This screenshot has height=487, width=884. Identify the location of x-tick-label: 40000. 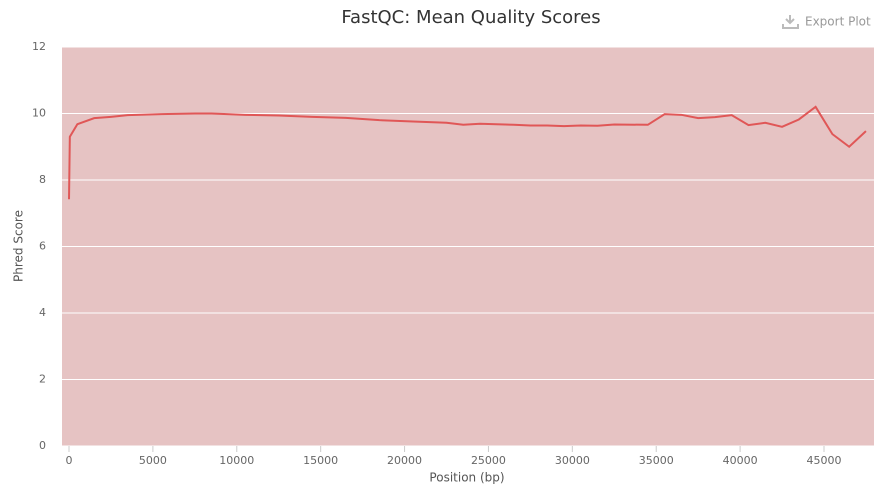
(740, 460).